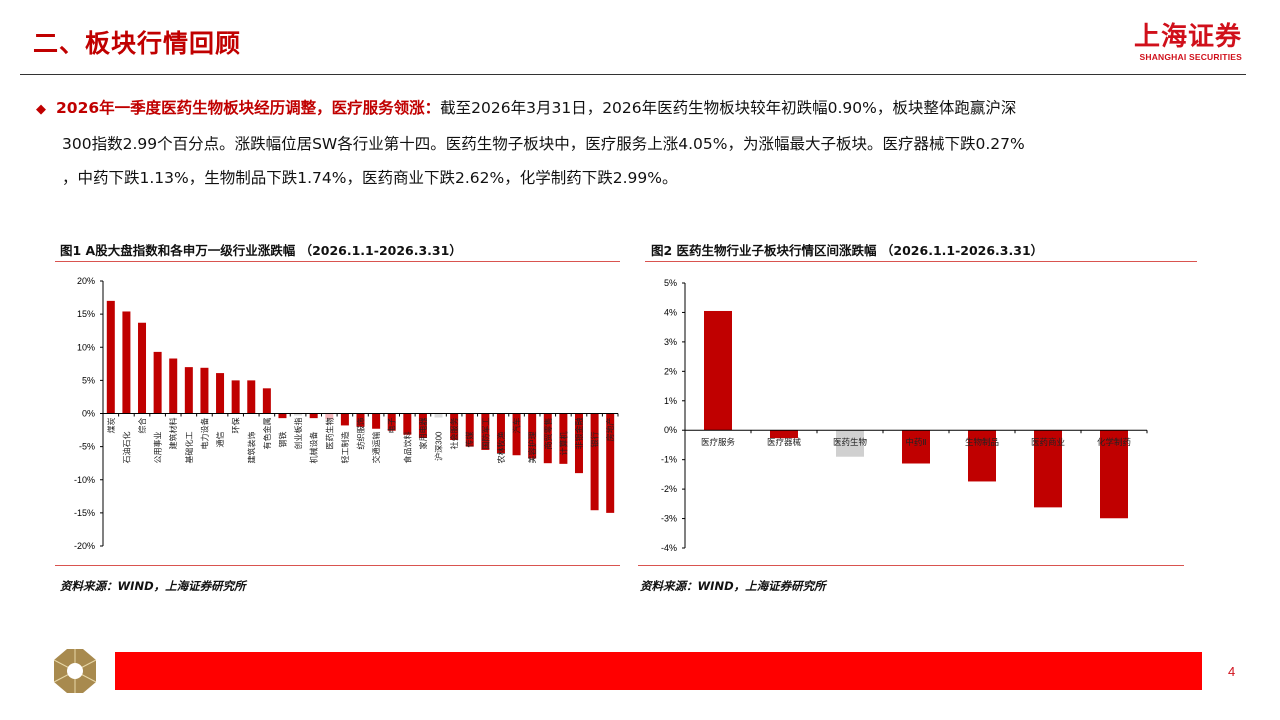 This screenshot has height=720, width=1280. What do you see at coordinates (595, 440) in the screenshot?
I see `x-category-label: 银行` at bounding box center [595, 440].